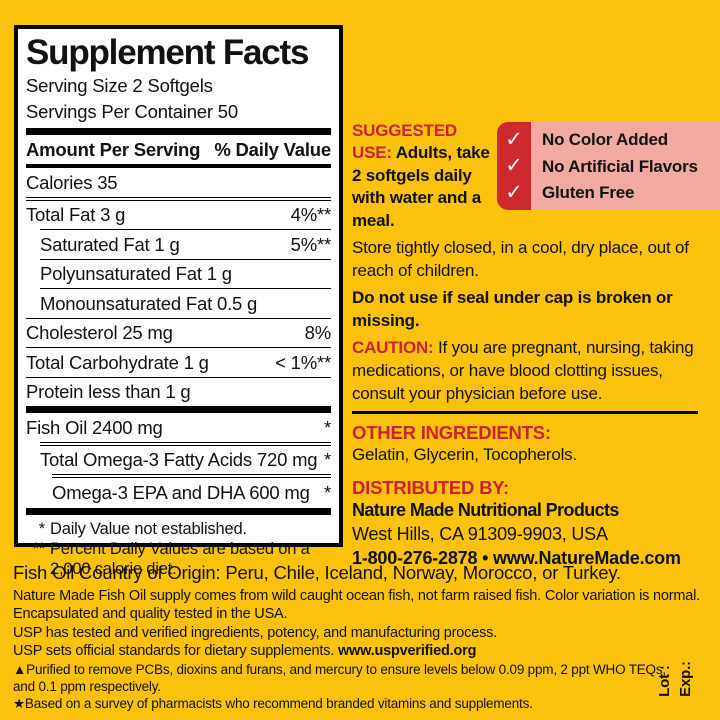  Describe the element at coordinates (303, 362) in the screenshot. I see `row-value: < 1%**` at that location.